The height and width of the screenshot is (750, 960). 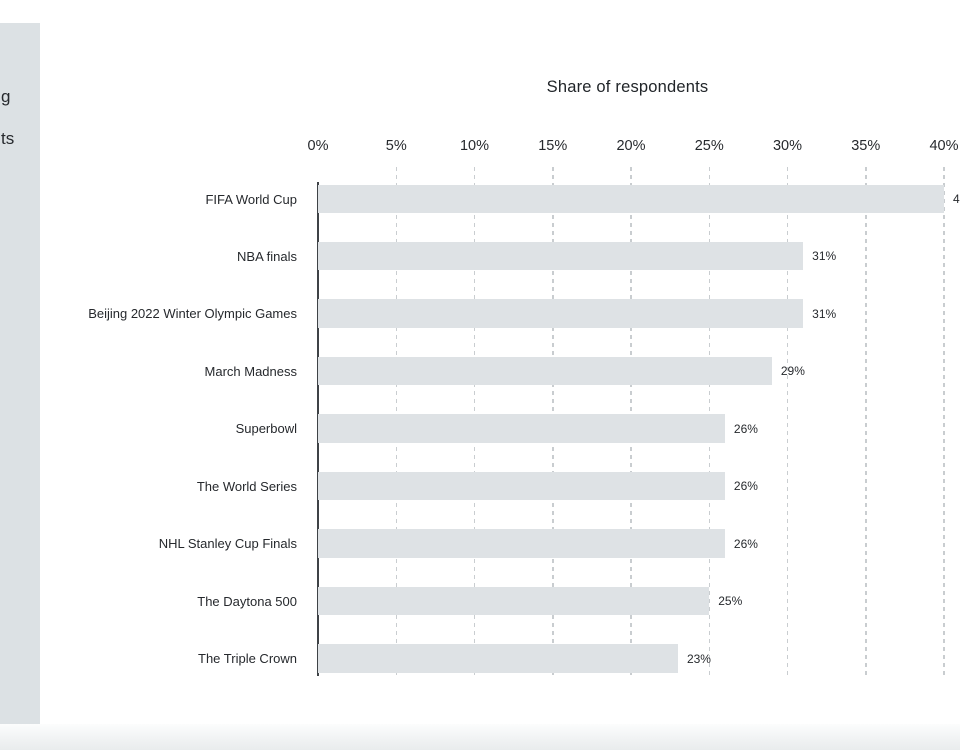 What do you see at coordinates (956, 199) in the screenshot?
I see `value-label: 40%` at bounding box center [956, 199].